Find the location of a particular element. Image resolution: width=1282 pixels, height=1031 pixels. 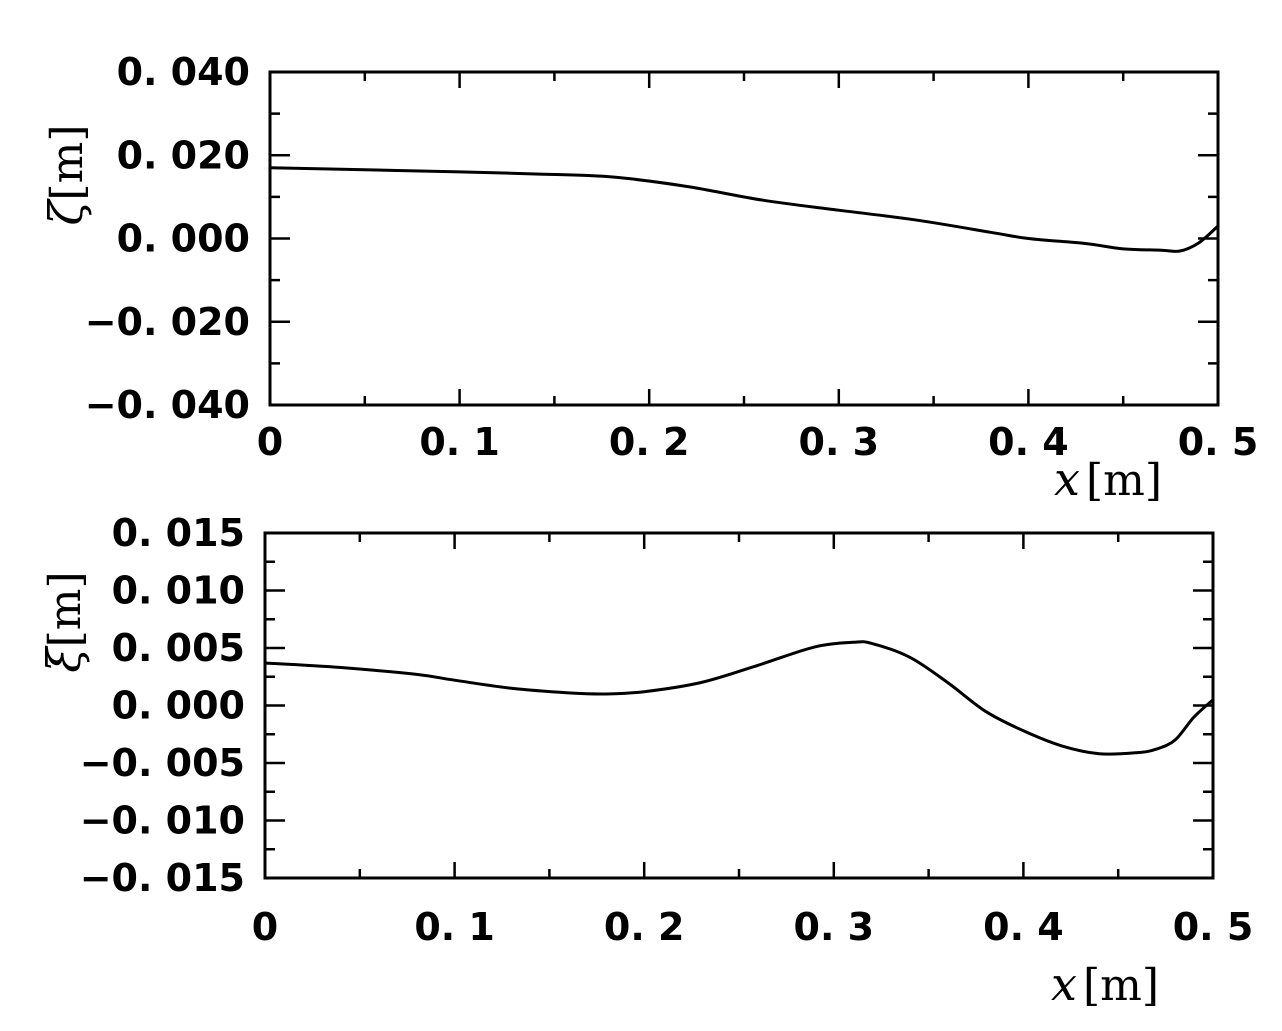

y-tick-label: −0. 020 is located at coordinates (167, 322).